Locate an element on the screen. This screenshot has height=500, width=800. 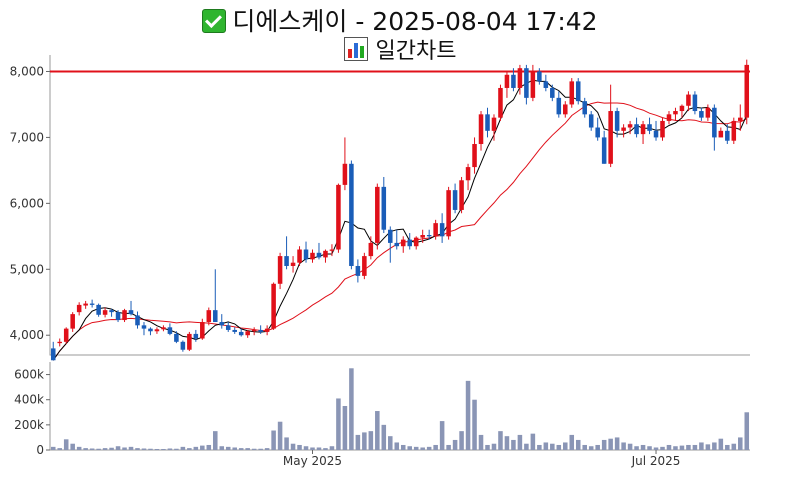
price-y-tick-label: 7,000 is located at coordinates (27, 137).